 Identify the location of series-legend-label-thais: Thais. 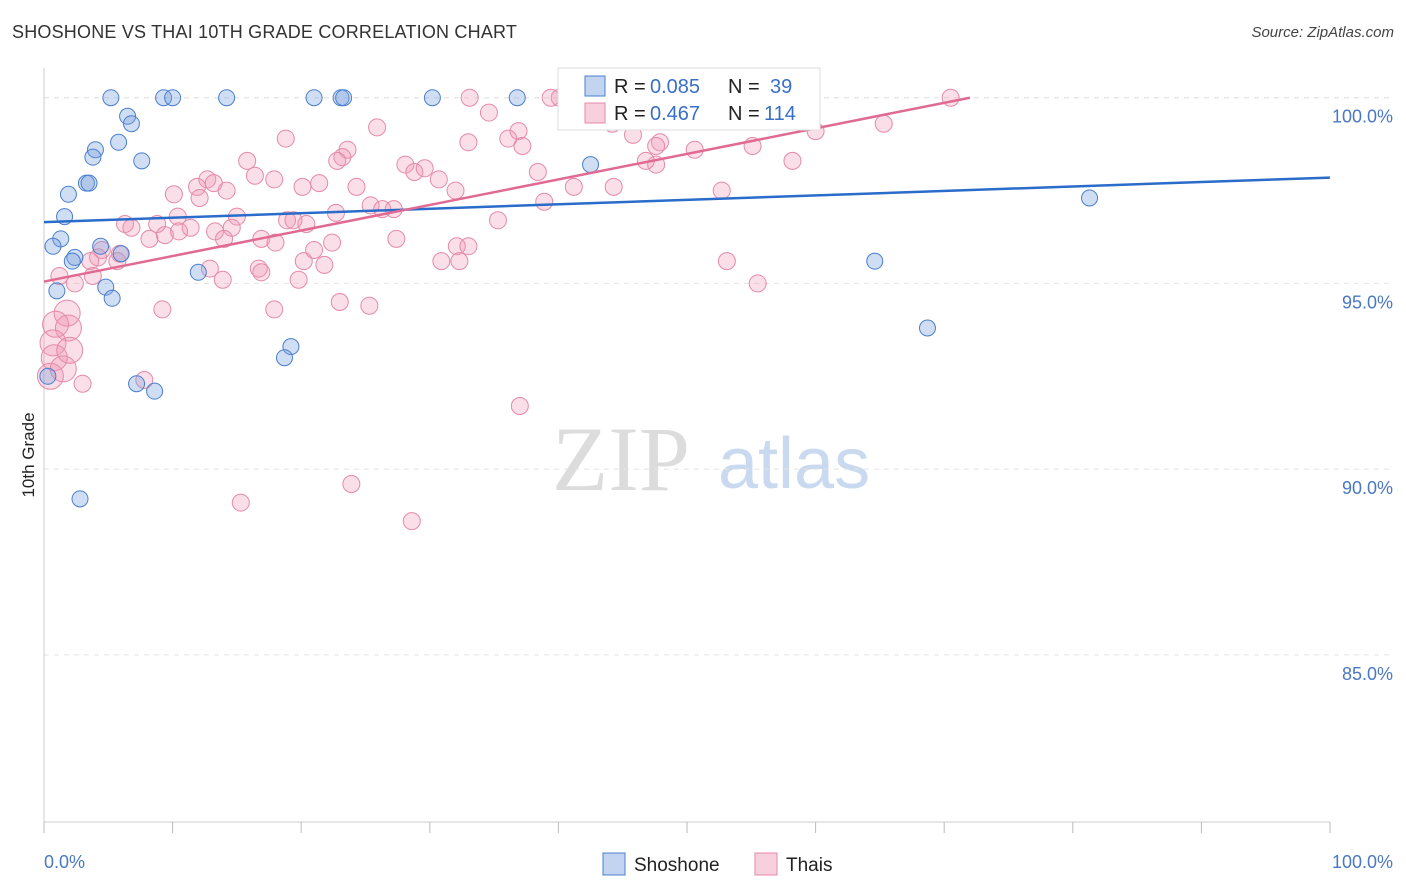
(809, 865).